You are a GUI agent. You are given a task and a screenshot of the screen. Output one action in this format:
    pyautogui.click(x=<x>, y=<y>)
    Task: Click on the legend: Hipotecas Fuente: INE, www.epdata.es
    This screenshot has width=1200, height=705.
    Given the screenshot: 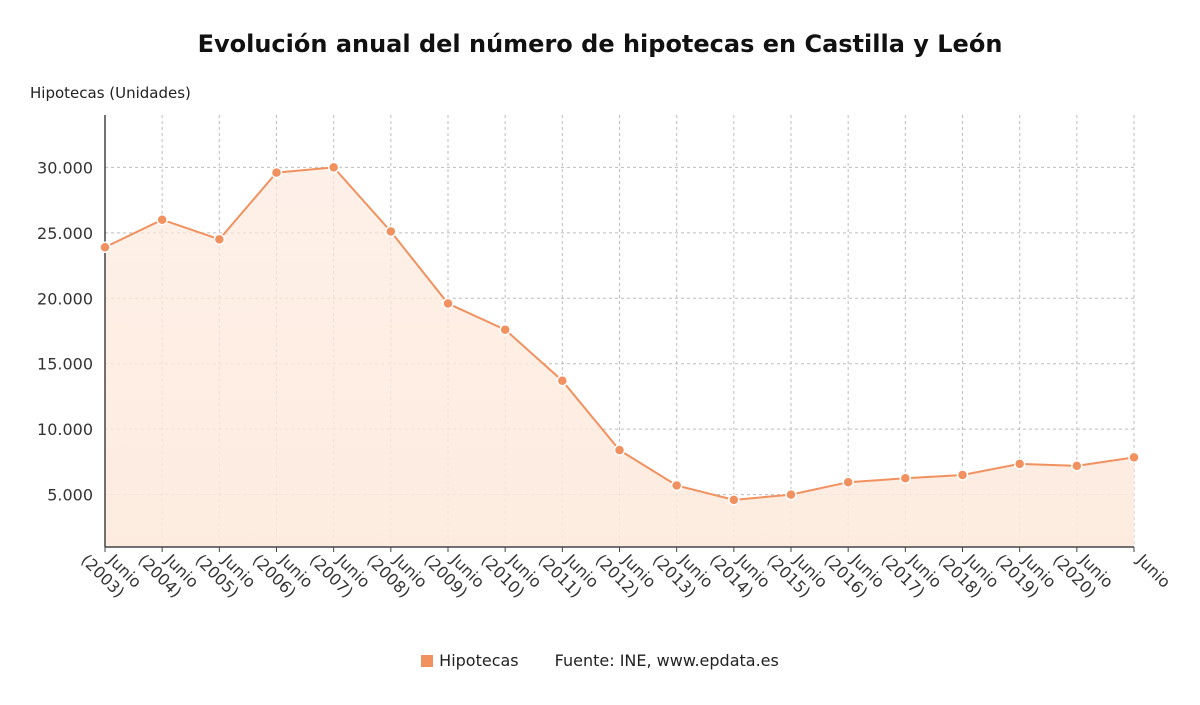 What is the action you would take?
    pyautogui.click(x=600, y=660)
    